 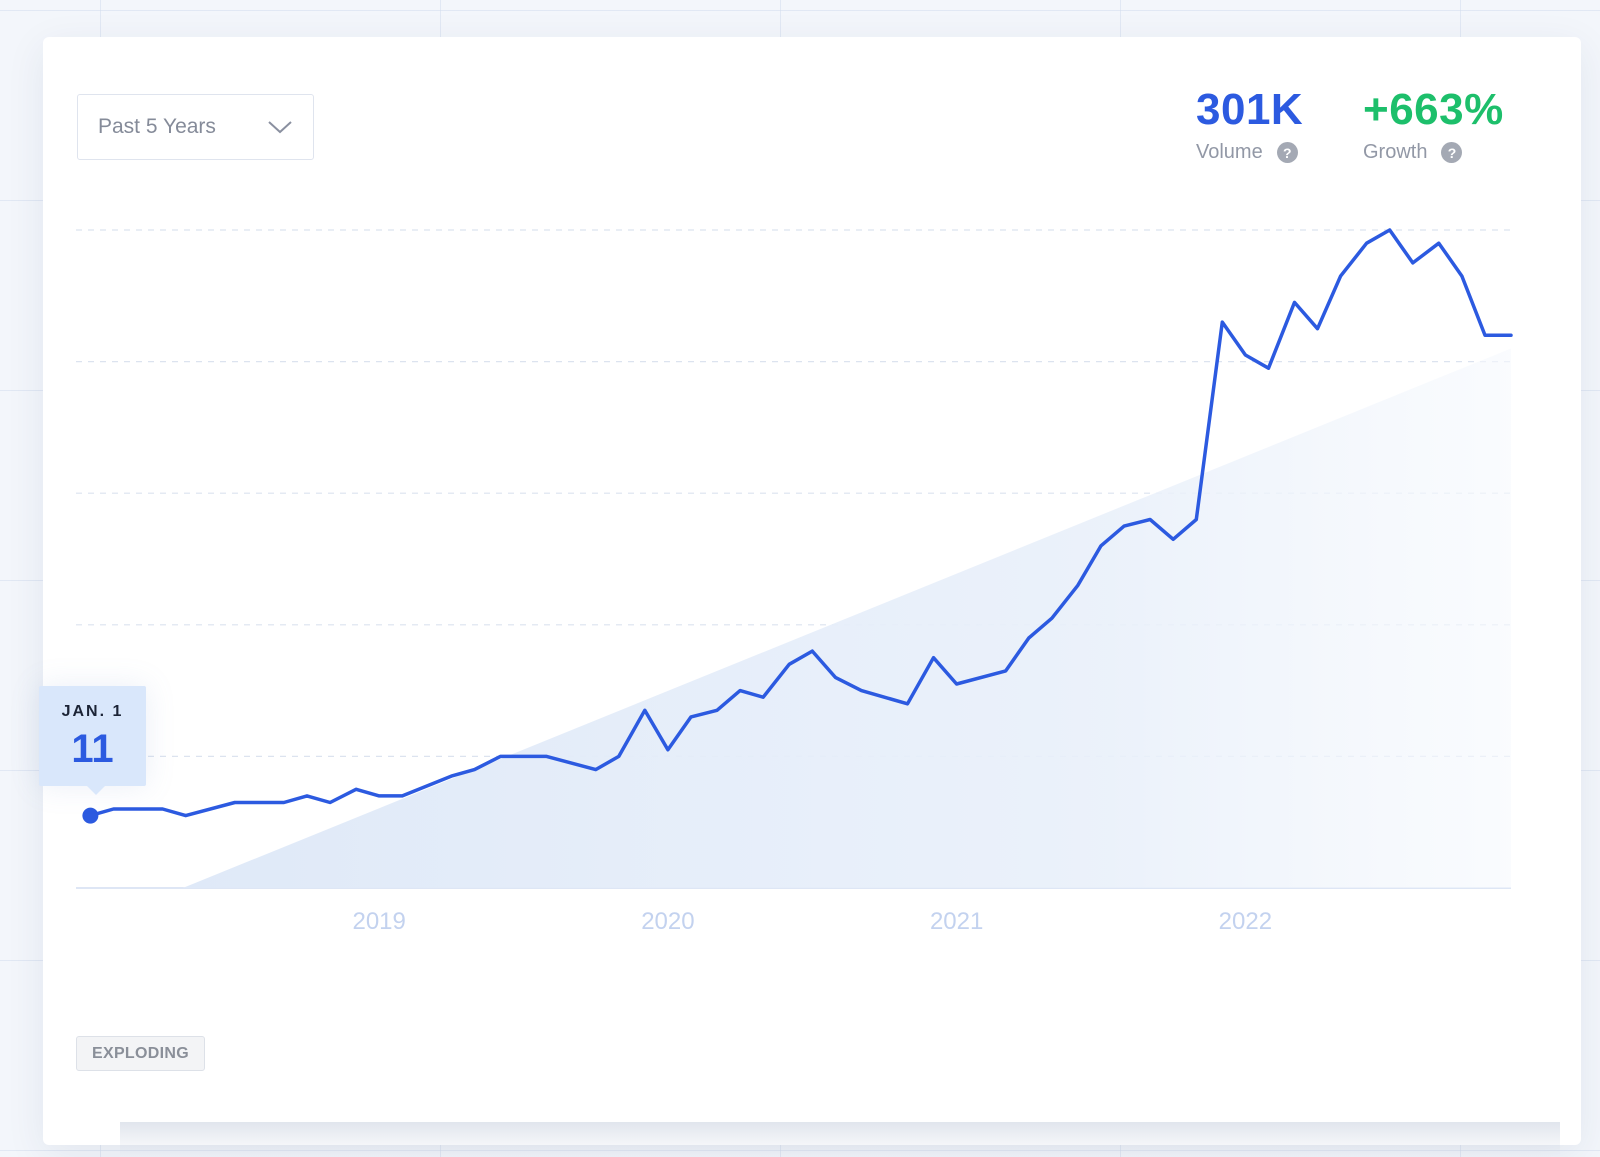 What do you see at coordinates (92, 711) in the screenshot?
I see `tooltip-date: JAN. 1` at bounding box center [92, 711].